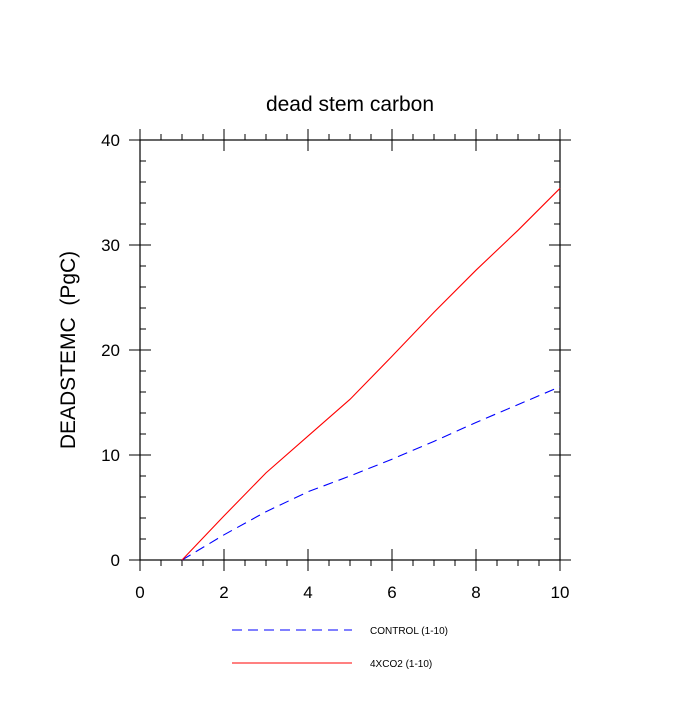 The height and width of the screenshot is (705, 700). I want to click on x-tick-label: 6, so click(391, 592).